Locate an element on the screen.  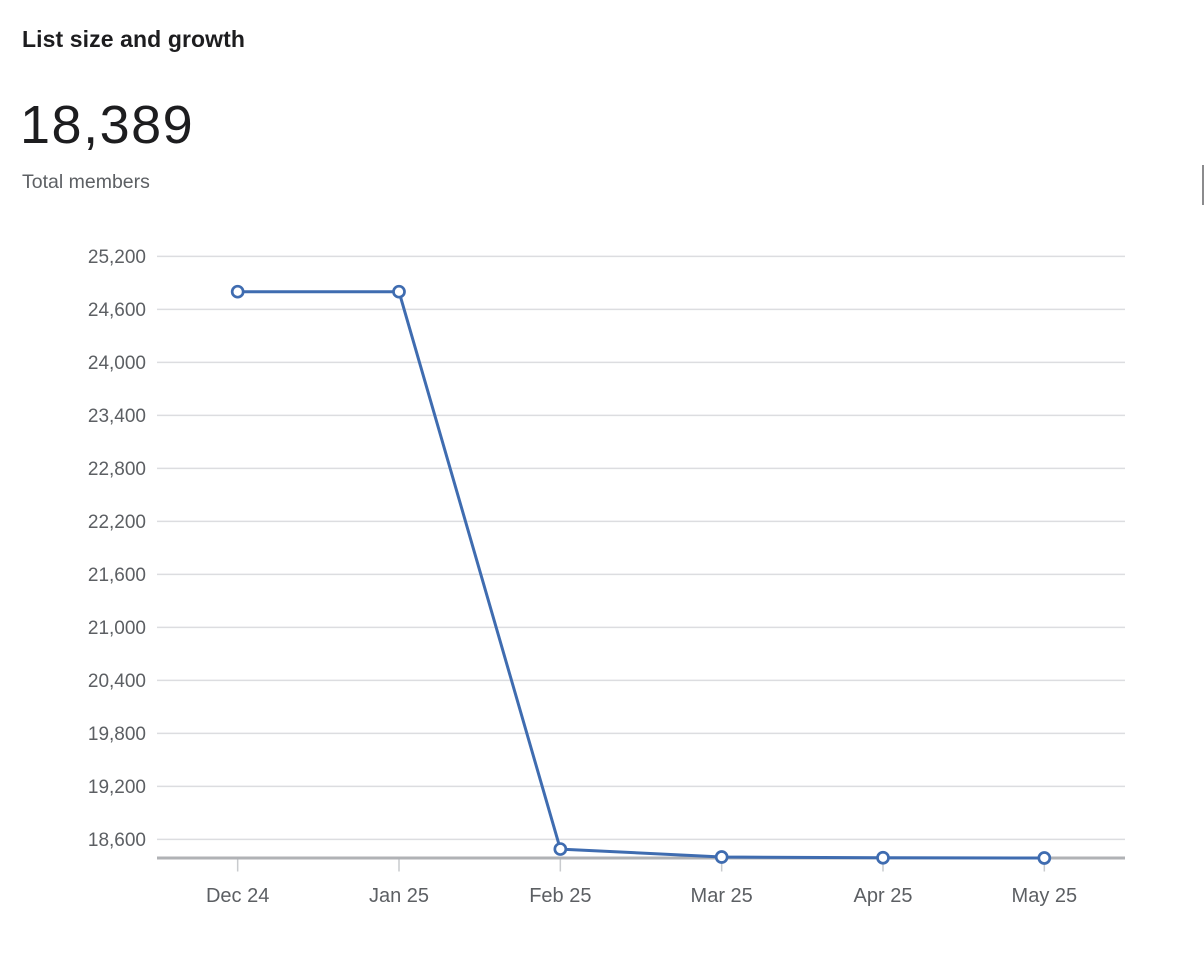
y-axis-tick-label: 21,600 is located at coordinates (117, 575).